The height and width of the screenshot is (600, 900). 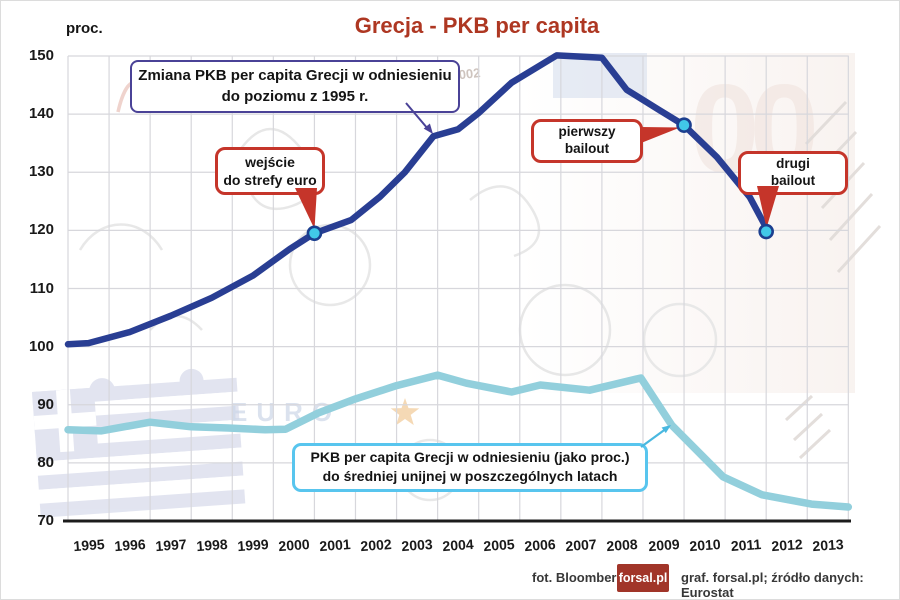 What do you see at coordinates (745, 545) in the screenshot?
I see `x-tick-label: 2011` at bounding box center [745, 545].